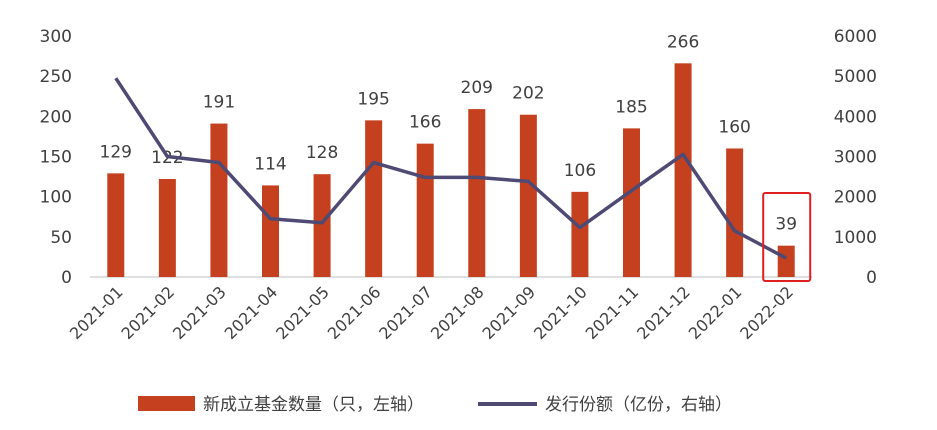 The image size is (937, 430). What do you see at coordinates (56, 77) in the screenshot?
I see `y-left-tick-label: 250` at bounding box center [56, 77].